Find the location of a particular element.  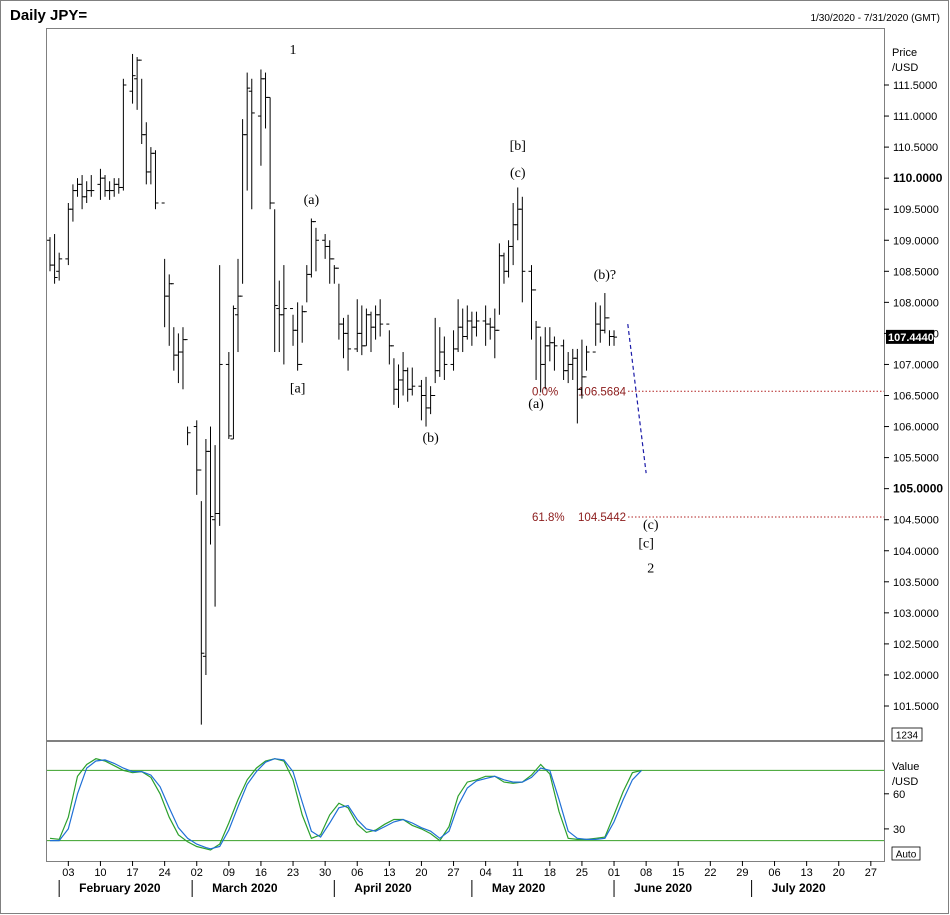

price-tick-label: 111.5000 is located at coordinates (915, 86).